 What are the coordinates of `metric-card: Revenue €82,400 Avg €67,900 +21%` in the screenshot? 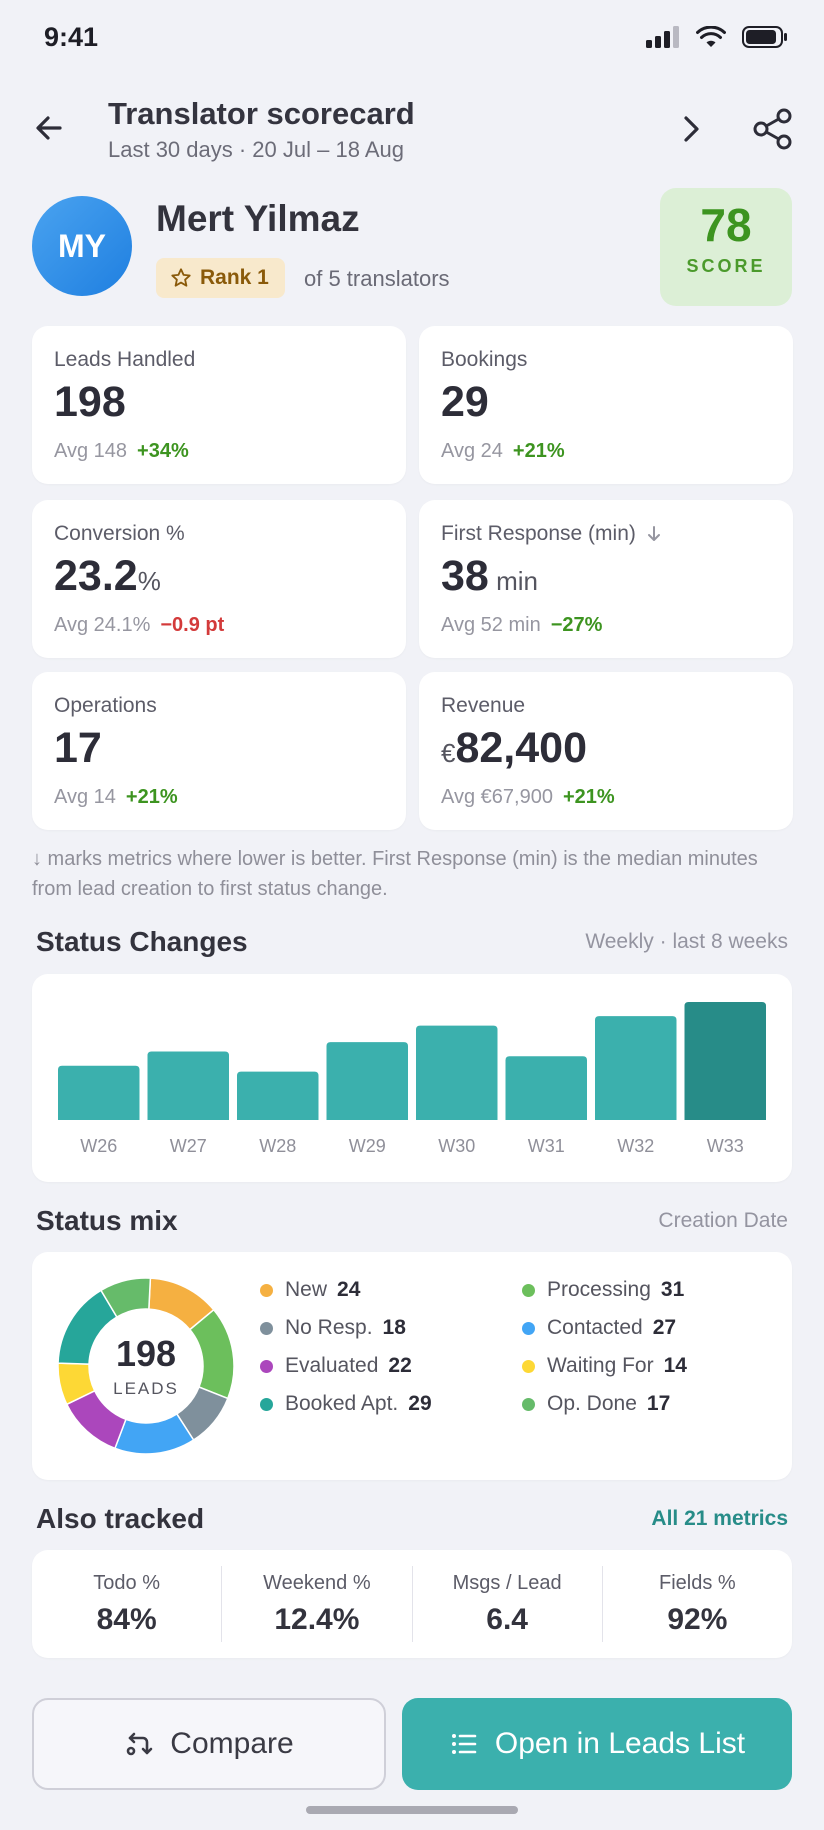 It's located at (606, 751).